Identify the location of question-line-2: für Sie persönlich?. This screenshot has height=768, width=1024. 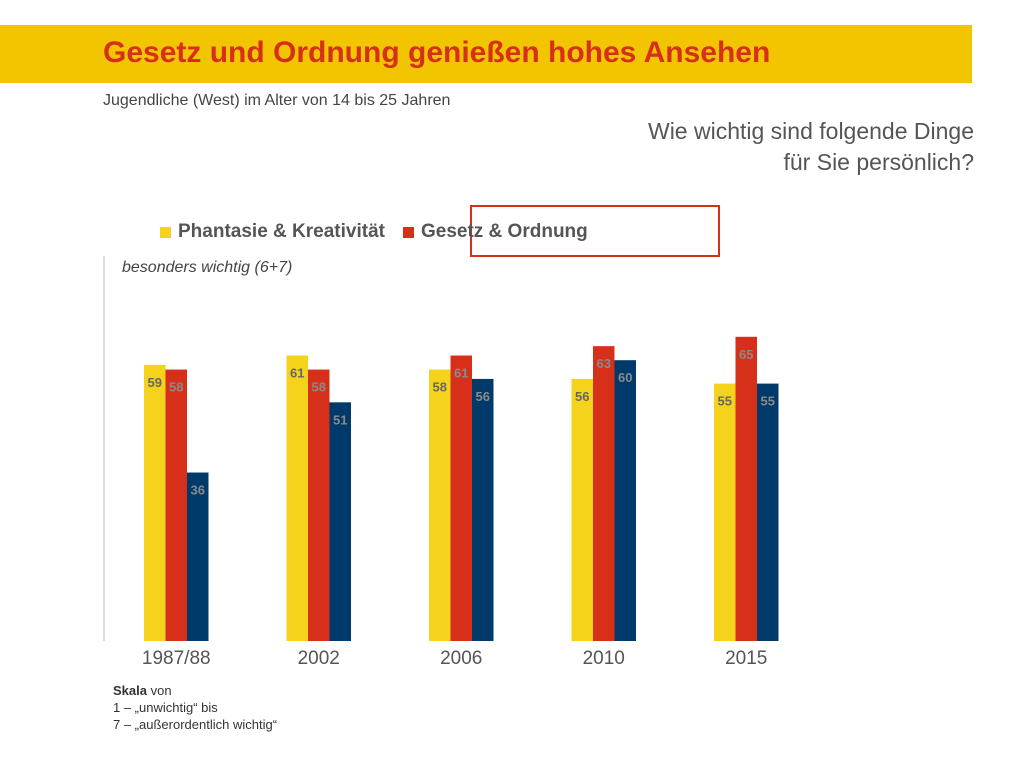
(879, 162).